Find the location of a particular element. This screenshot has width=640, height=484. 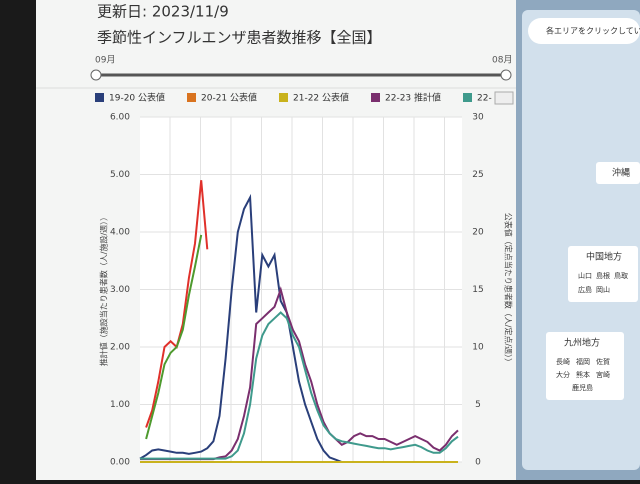

prefecture: 山口 is located at coordinates (585, 276).